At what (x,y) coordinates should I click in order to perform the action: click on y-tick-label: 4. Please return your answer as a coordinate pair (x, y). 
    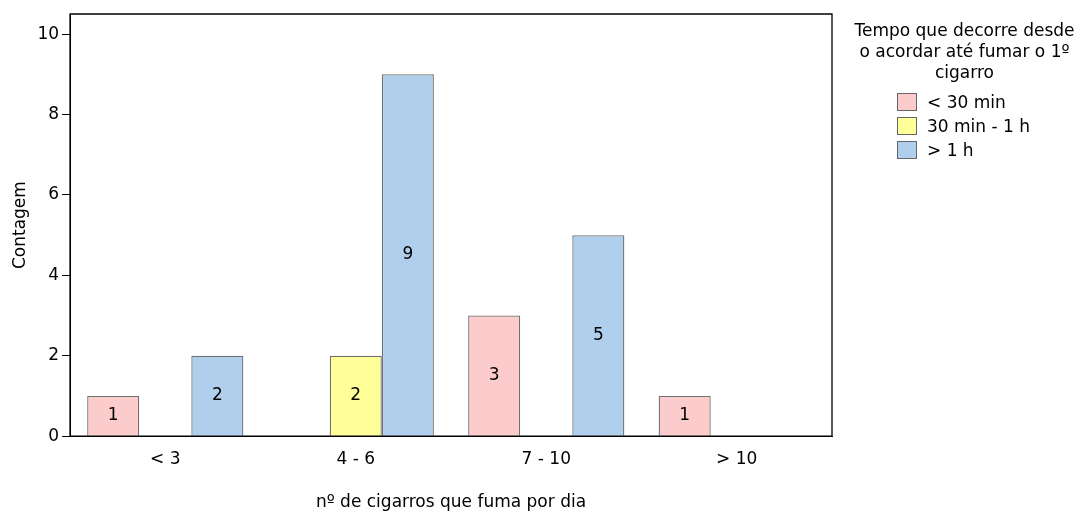
    Looking at the image, I should click on (54, 273).